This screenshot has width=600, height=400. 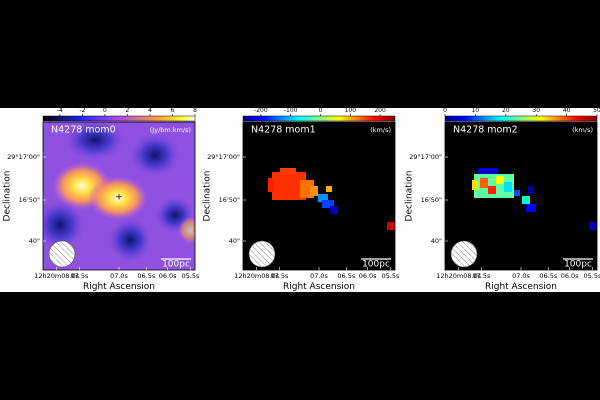 What do you see at coordinates (506, 110) in the screenshot?
I see `colorbar-tick-label: 20` at bounding box center [506, 110].